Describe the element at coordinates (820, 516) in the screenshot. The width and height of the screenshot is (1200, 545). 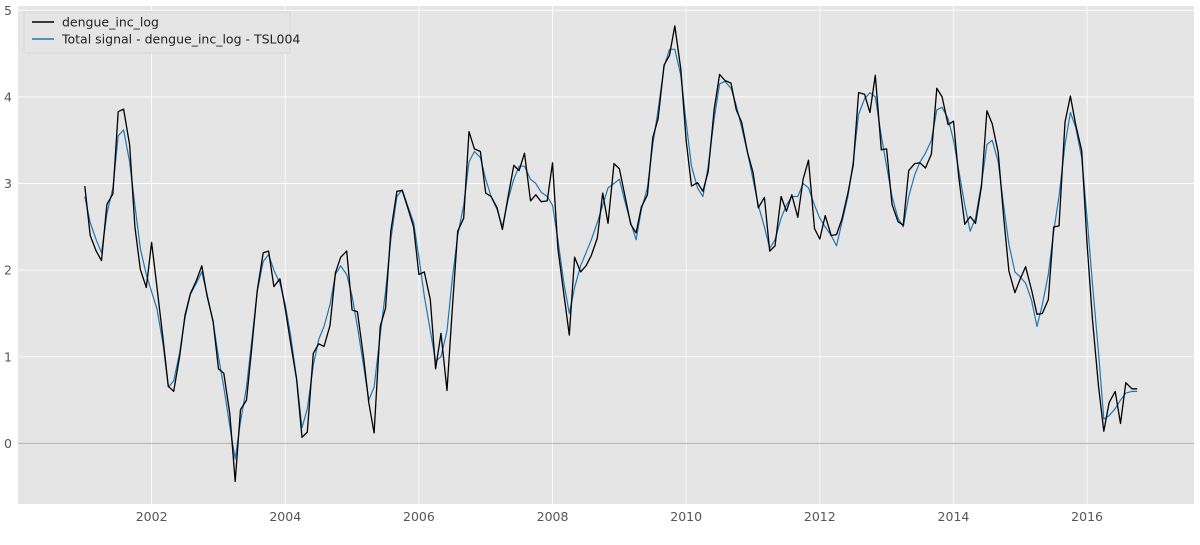
I see `x-tick-label: 2012` at that location.